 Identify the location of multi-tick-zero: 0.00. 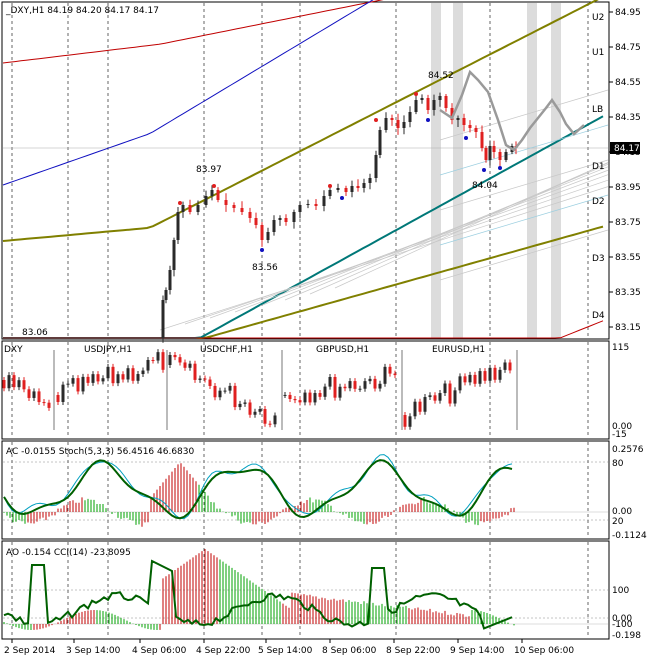
(622, 427).